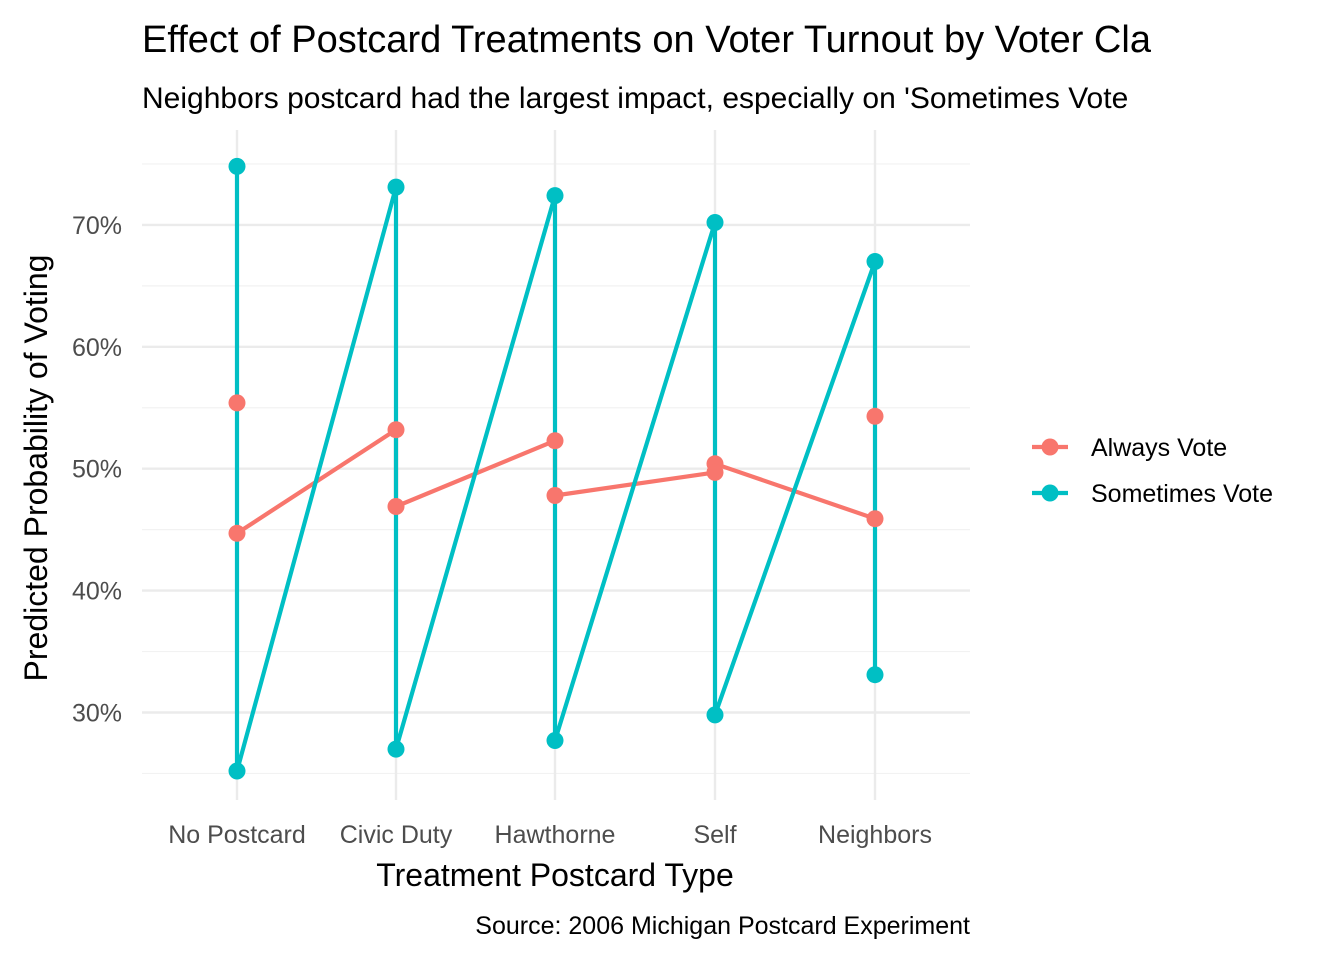  I want to click on y-tick-label: 60%, so click(97, 348).